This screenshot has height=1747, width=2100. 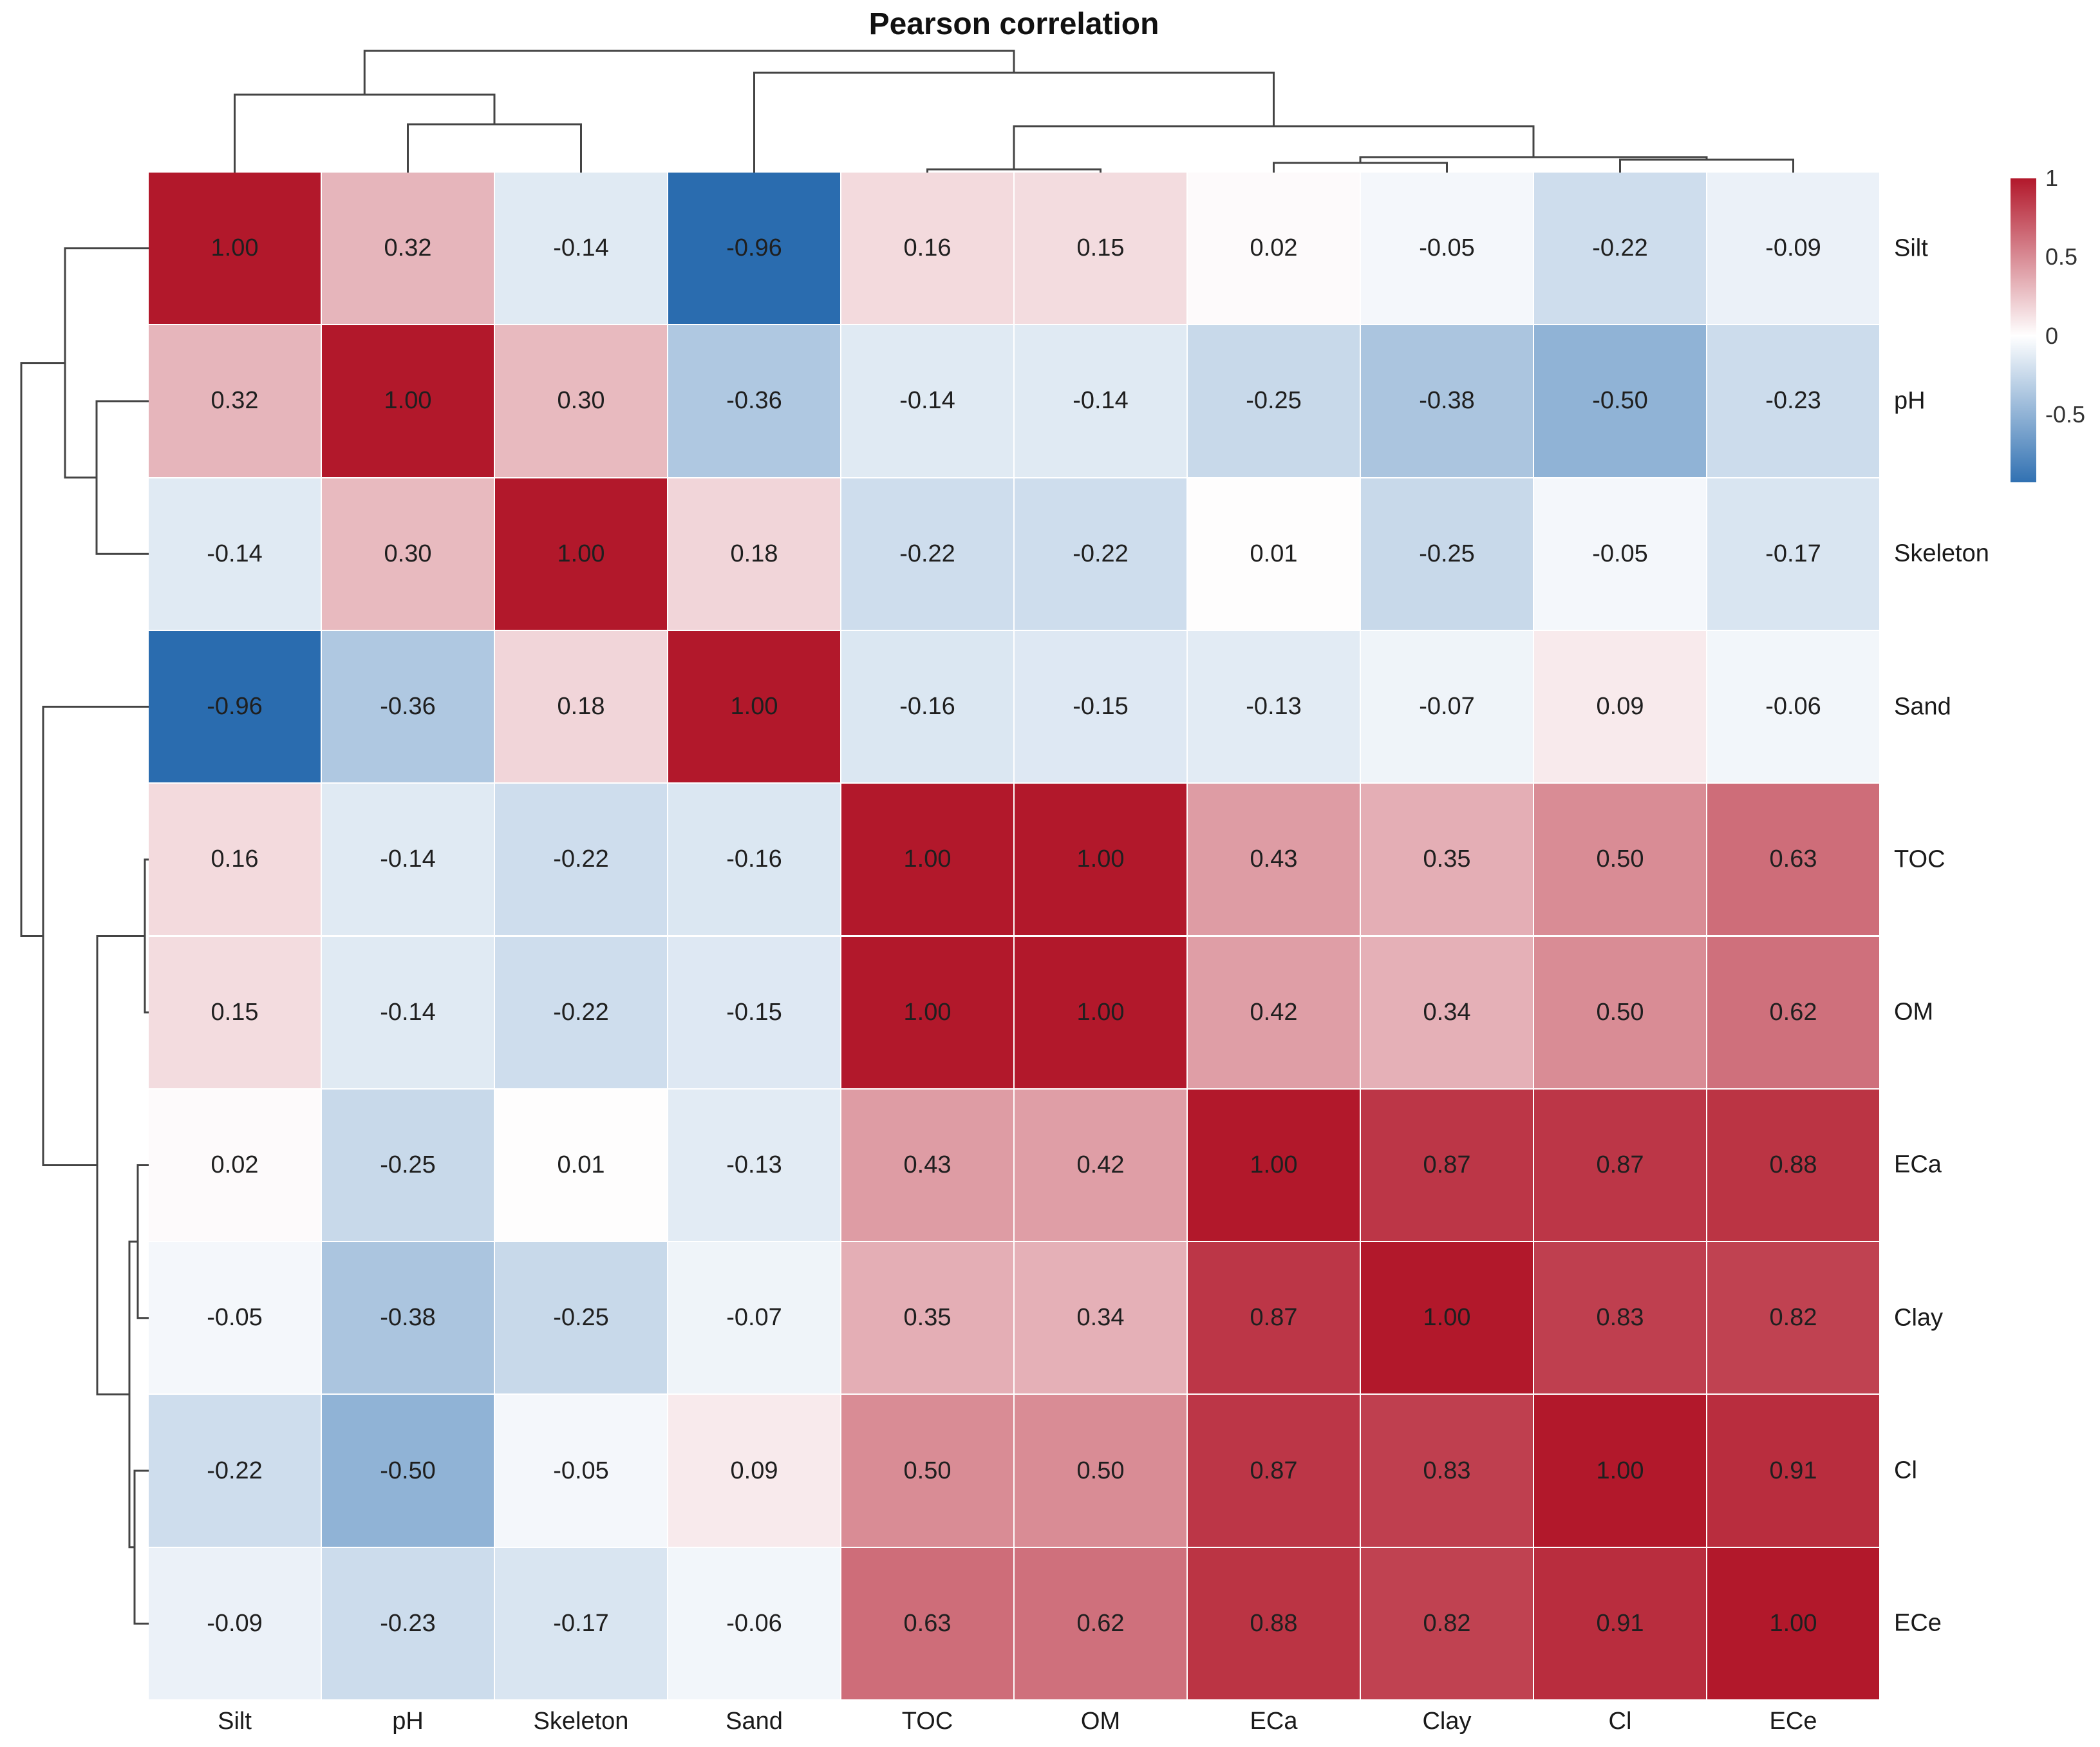 I want to click on heatmap-cell-OM-Cl: 0.50, so click(x=1620, y=1012).